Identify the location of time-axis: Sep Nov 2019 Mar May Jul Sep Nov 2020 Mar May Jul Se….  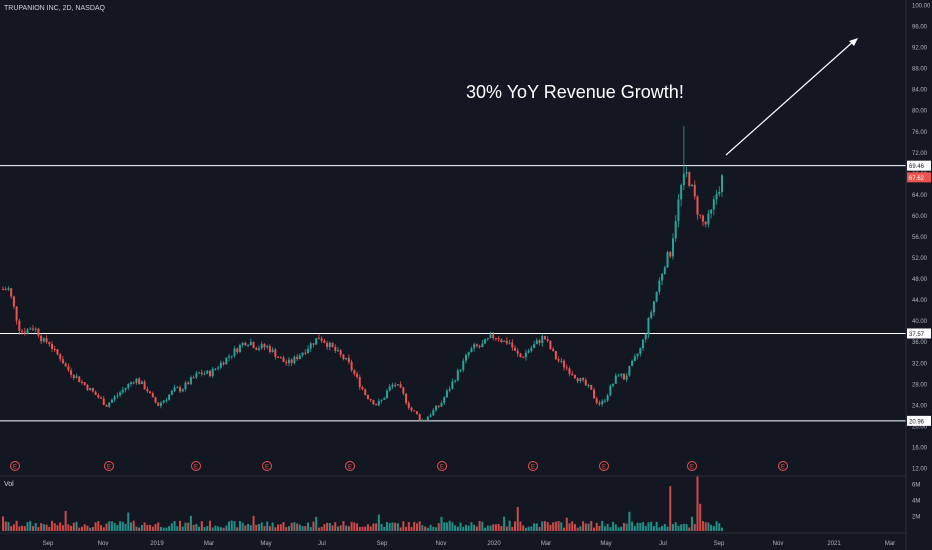
(469, 544).